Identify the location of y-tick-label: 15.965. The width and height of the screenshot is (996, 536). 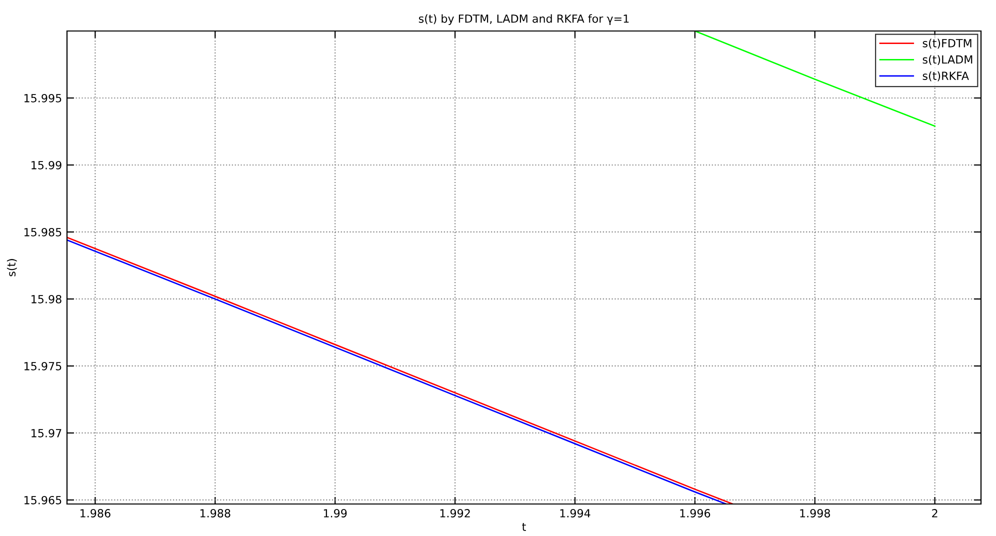
(43, 500).